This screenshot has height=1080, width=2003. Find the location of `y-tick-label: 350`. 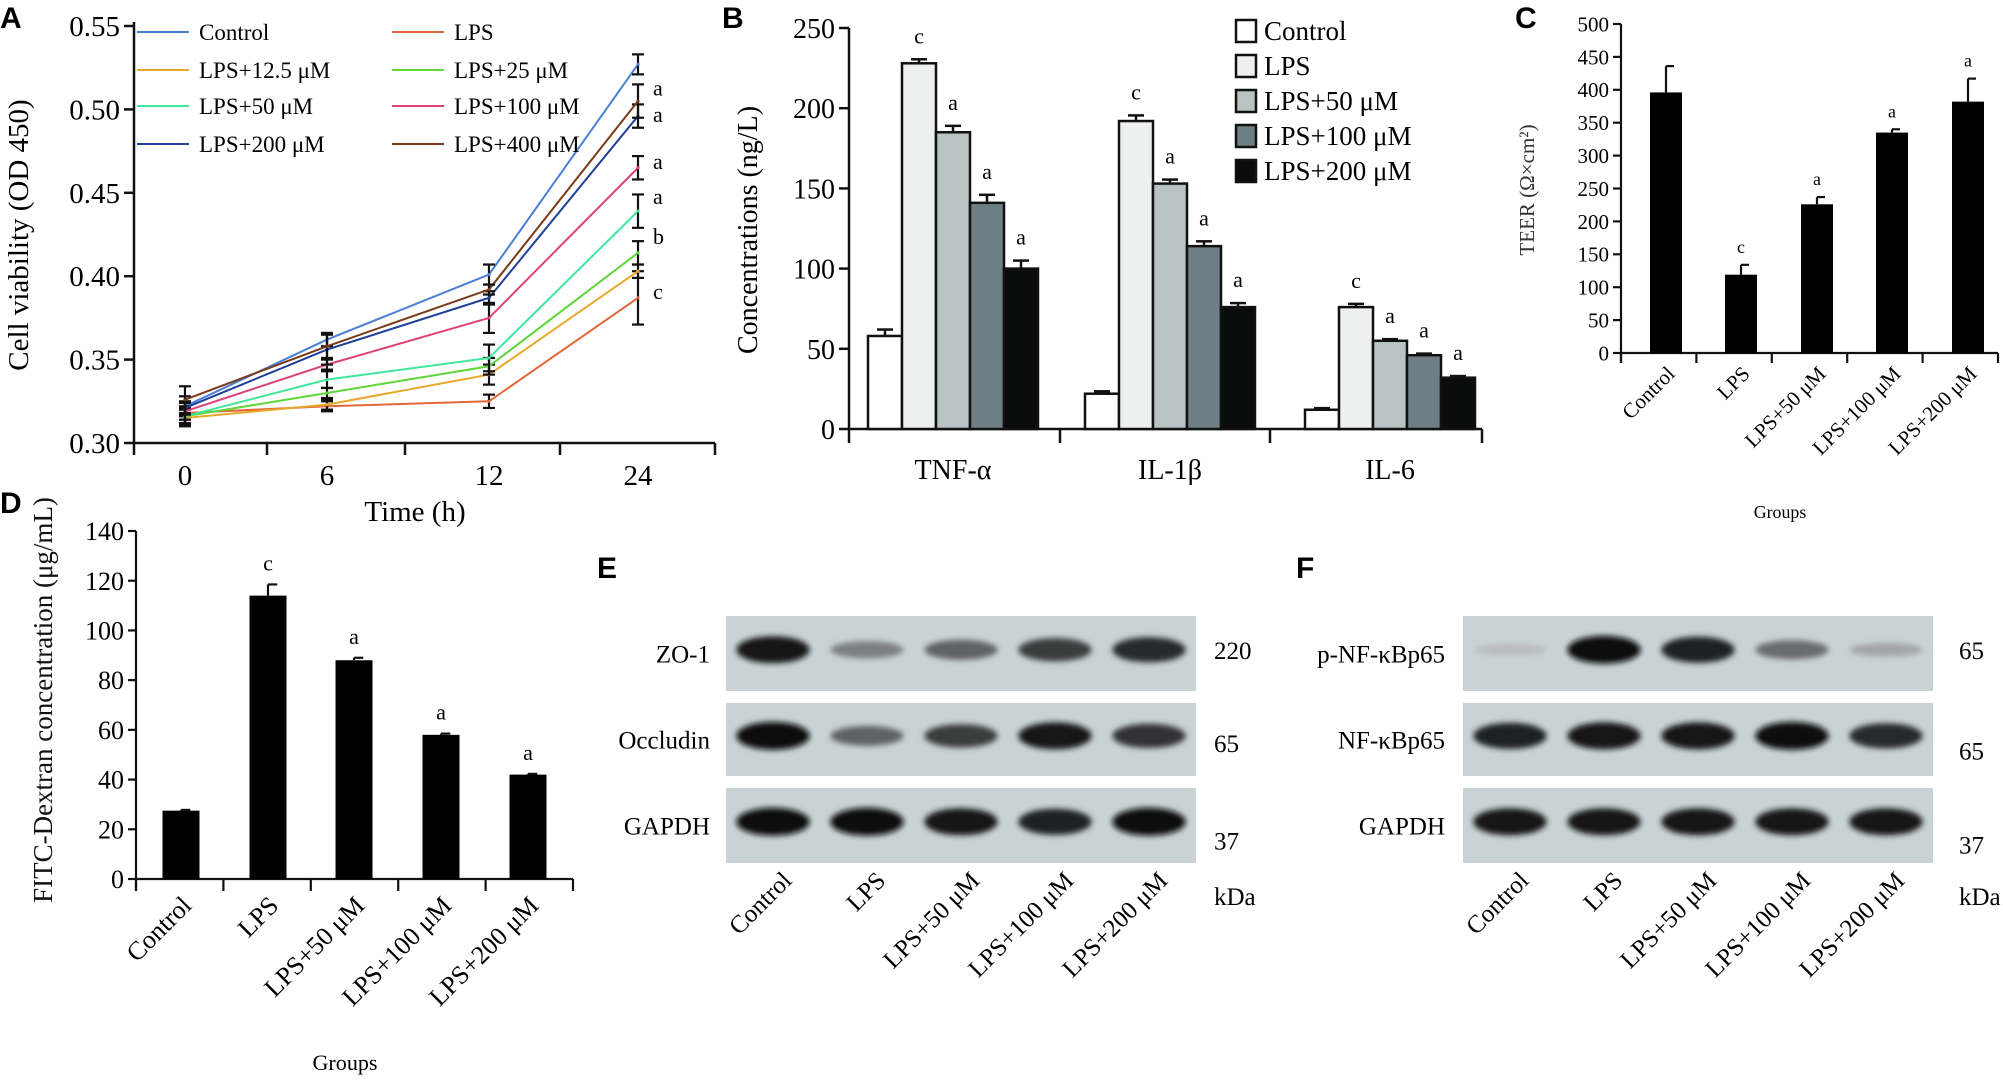

y-tick-label: 350 is located at coordinates (1594, 123).